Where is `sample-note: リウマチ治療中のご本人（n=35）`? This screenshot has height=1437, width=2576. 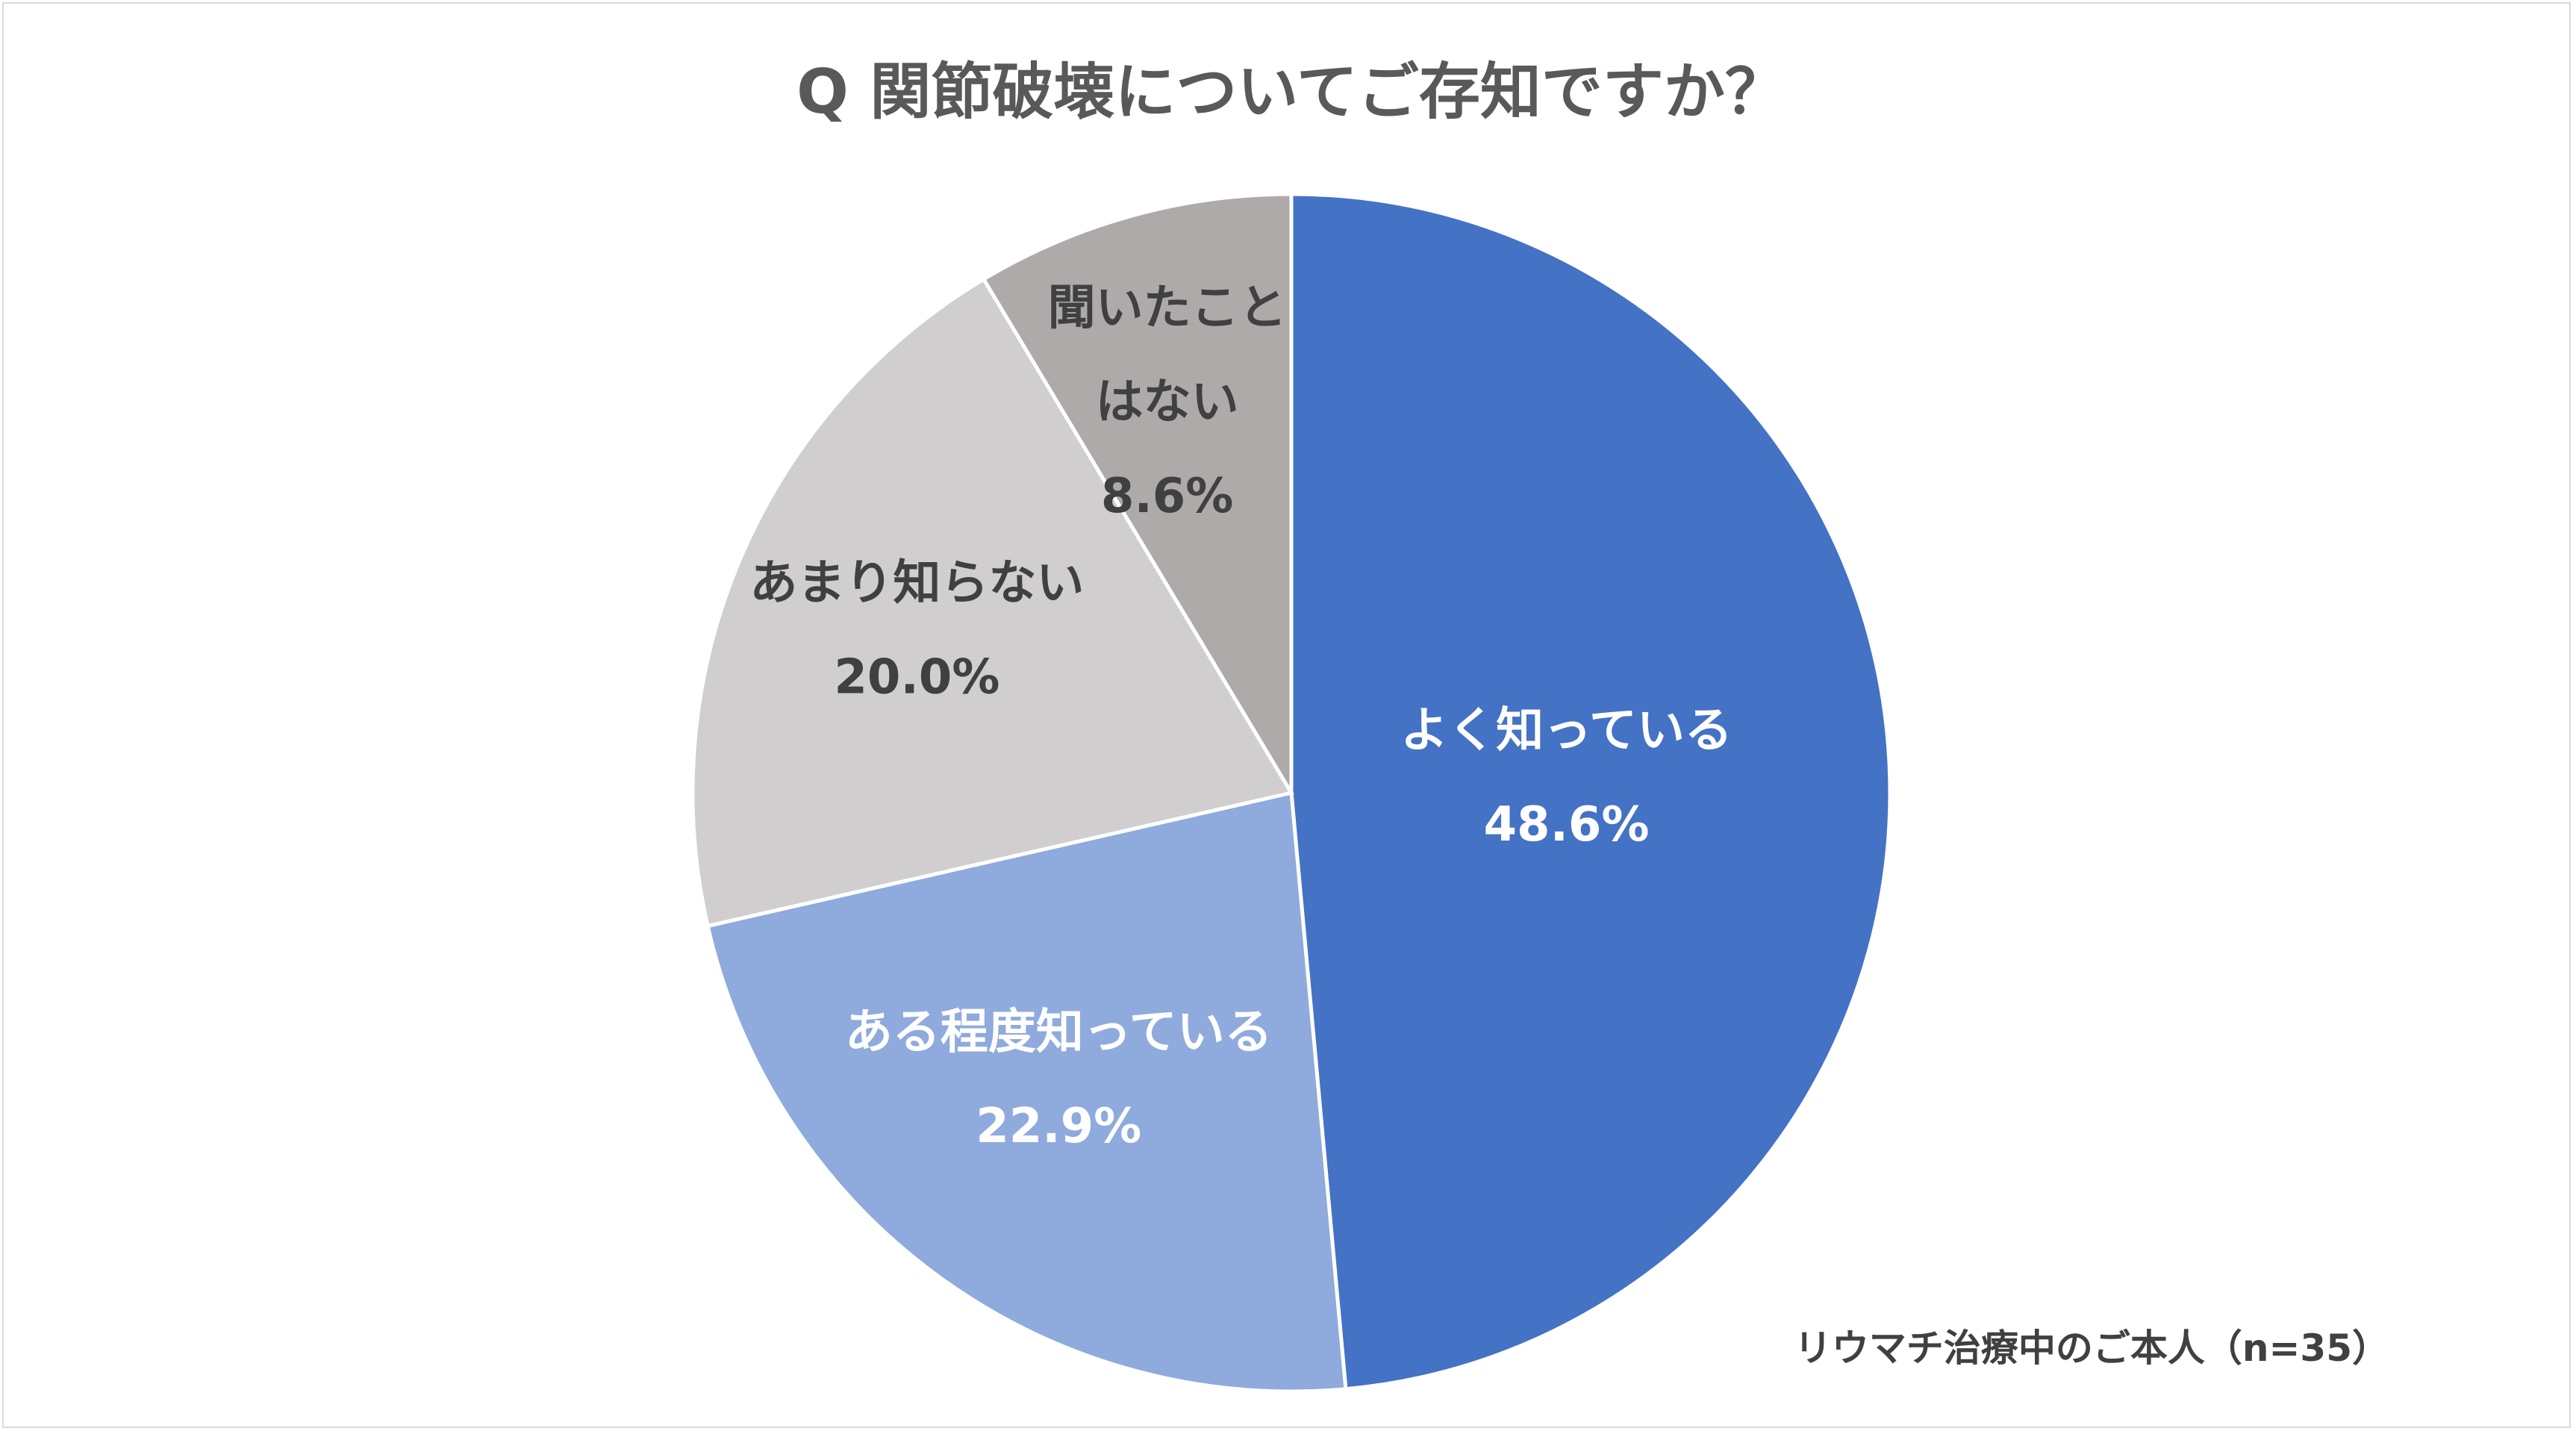
sample-note: リウマチ治療中のご本人（n=35） is located at coordinates (2091, 1349).